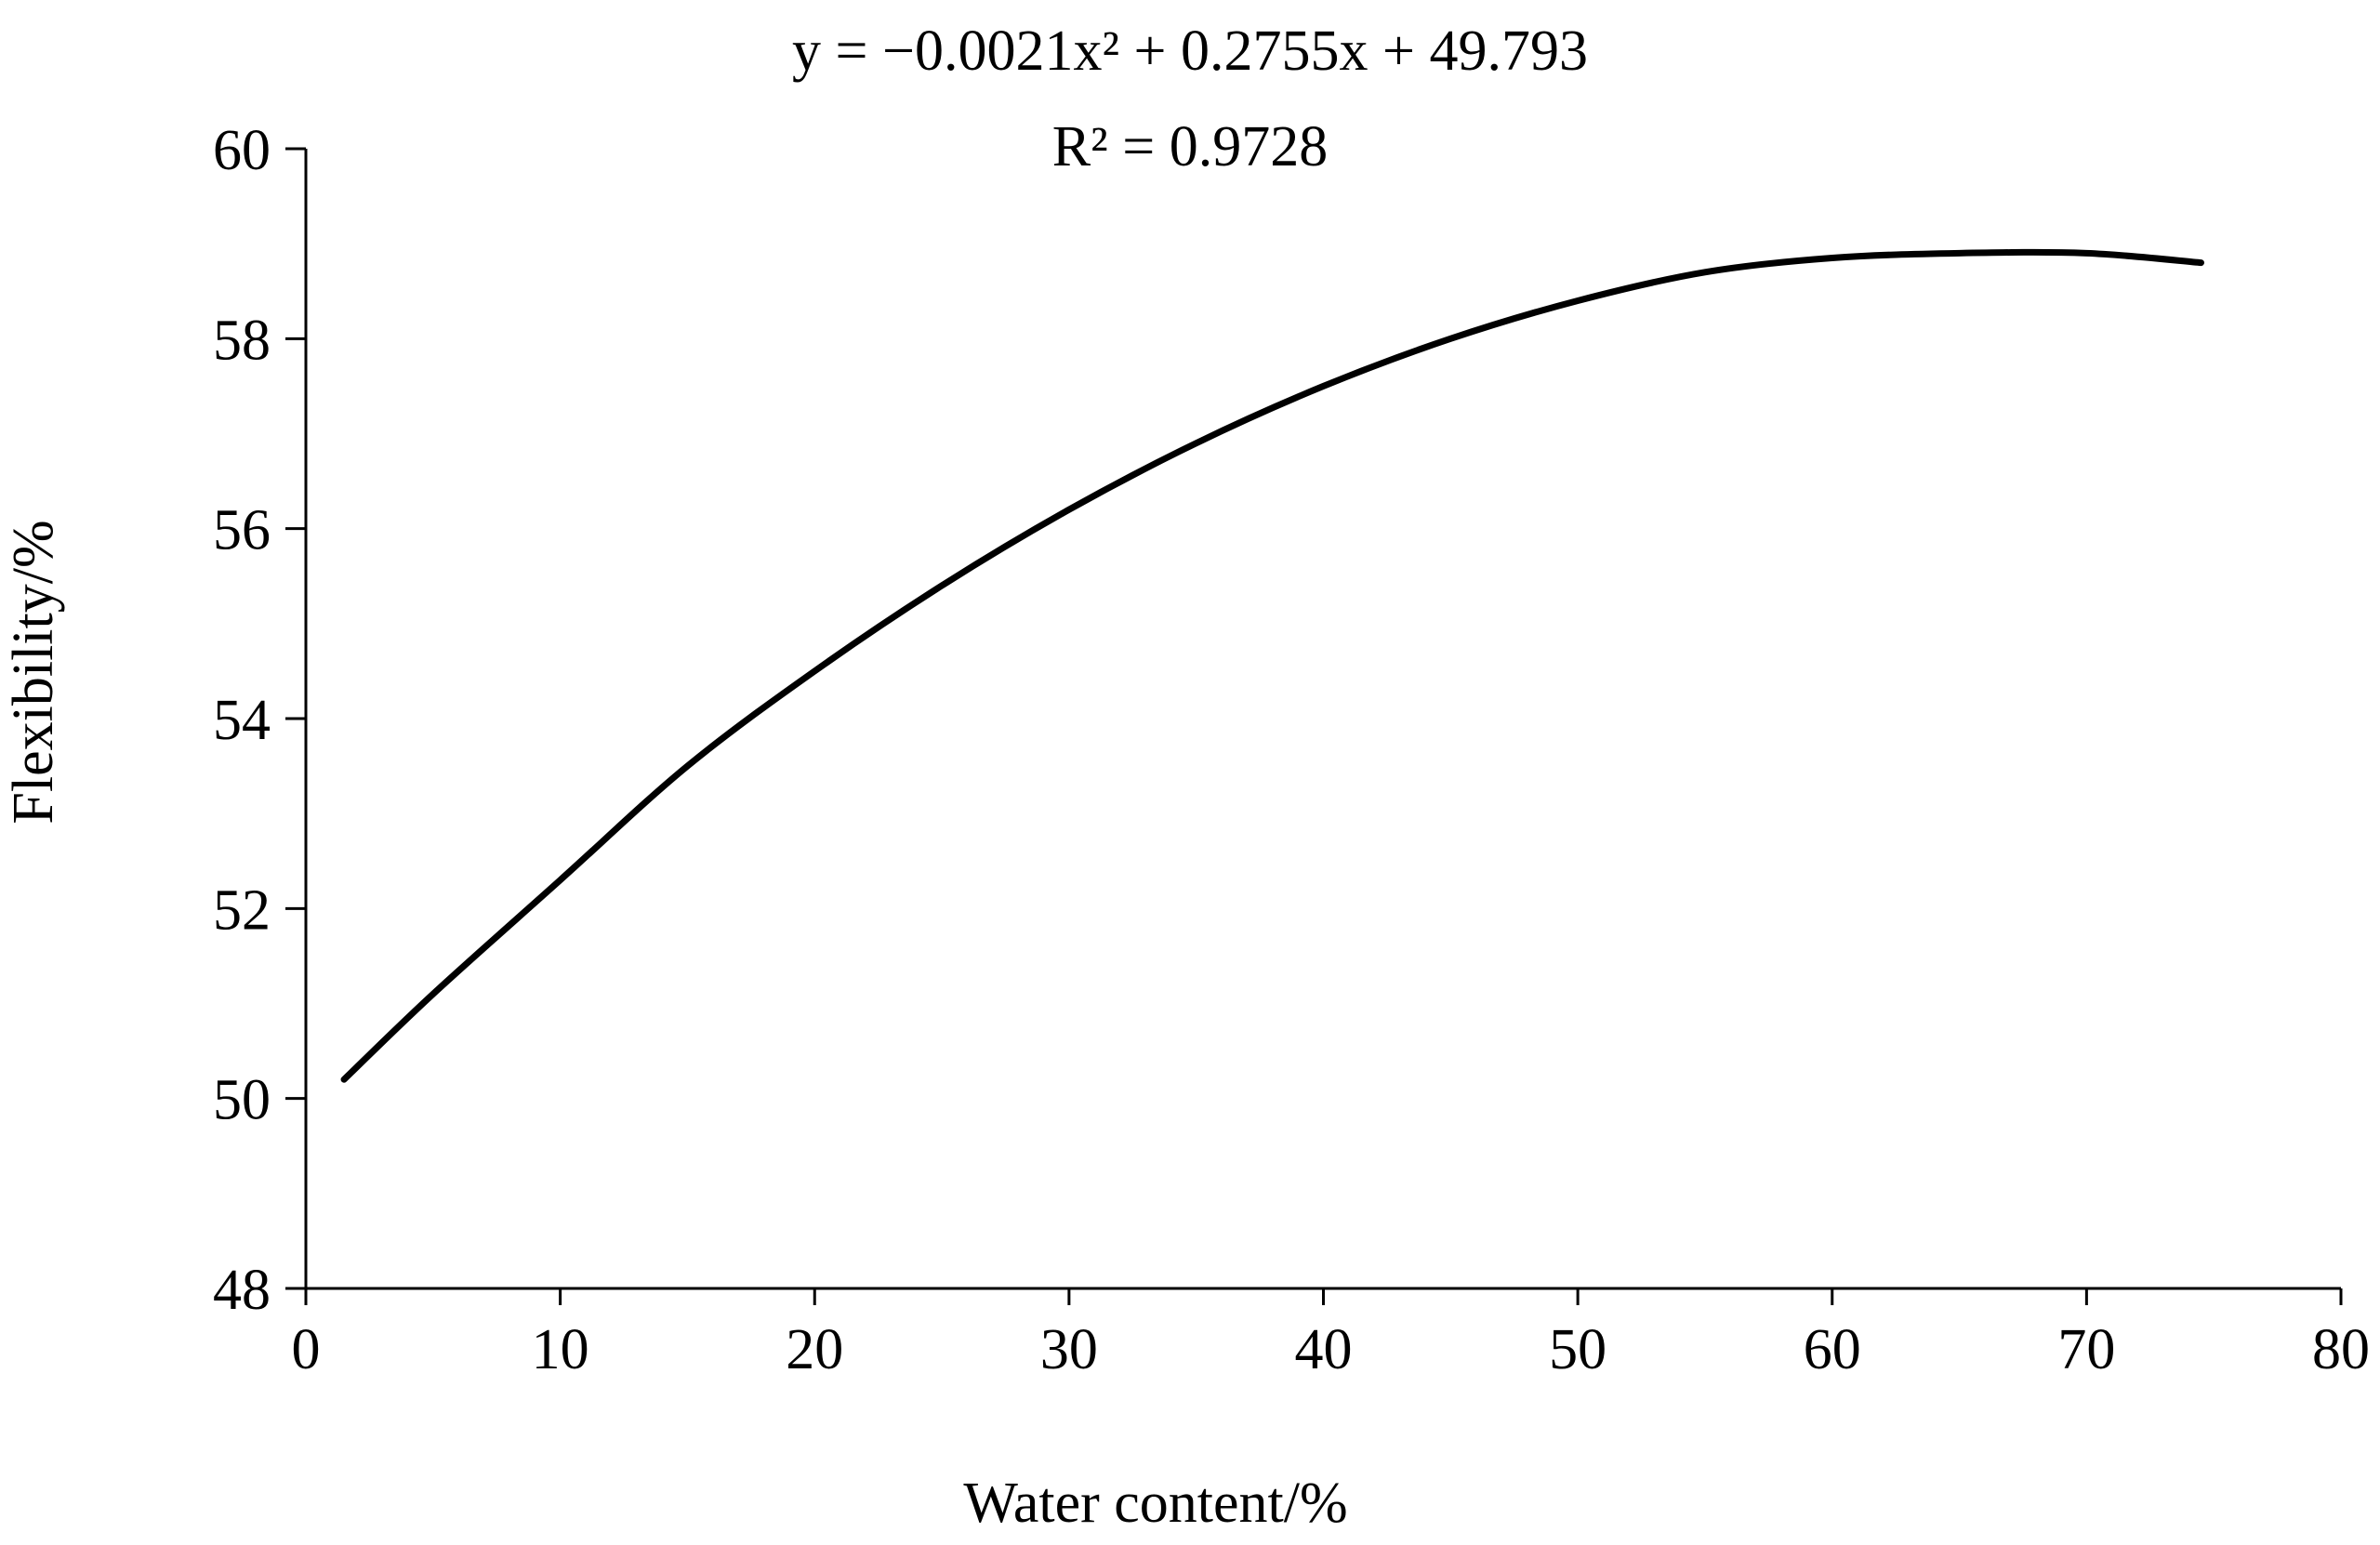 This screenshot has width=2380, height=1545. Describe the element at coordinates (242, 721) in the screenshot. I see `y-tick-label: 54` at that location.